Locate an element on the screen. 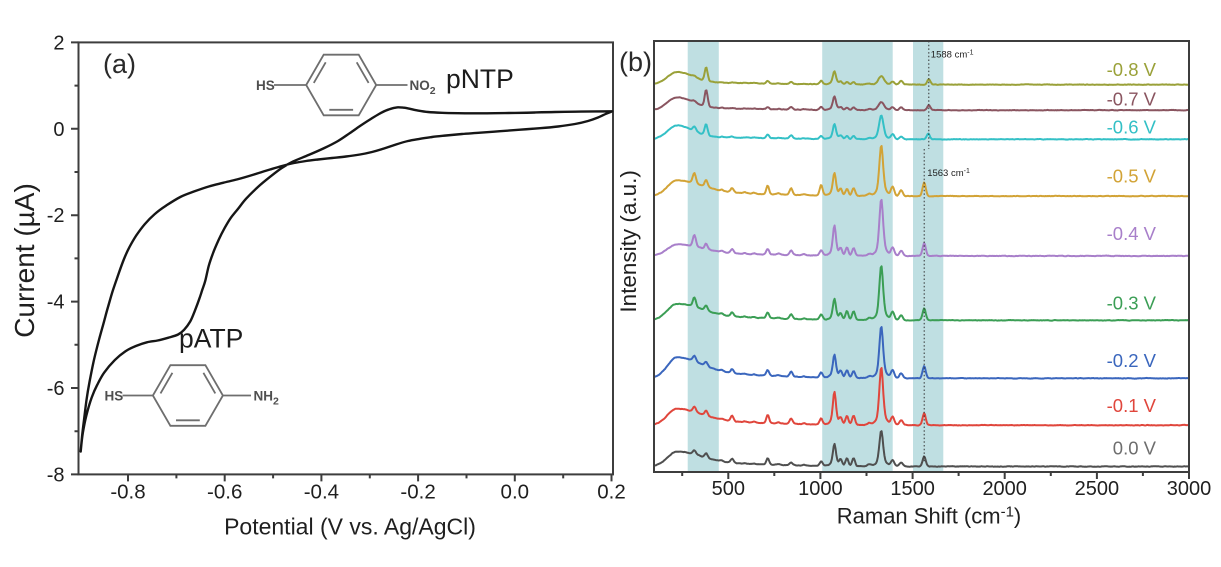 The width and height of the screenshot is (1221, 567). svg-text: pNTP is located at coordinates (480, 79).